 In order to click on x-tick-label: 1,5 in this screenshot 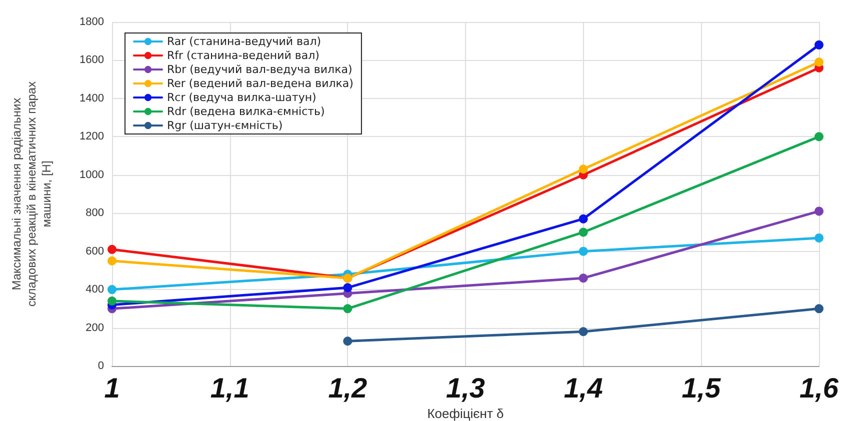, I will do `click(702, 388)`.